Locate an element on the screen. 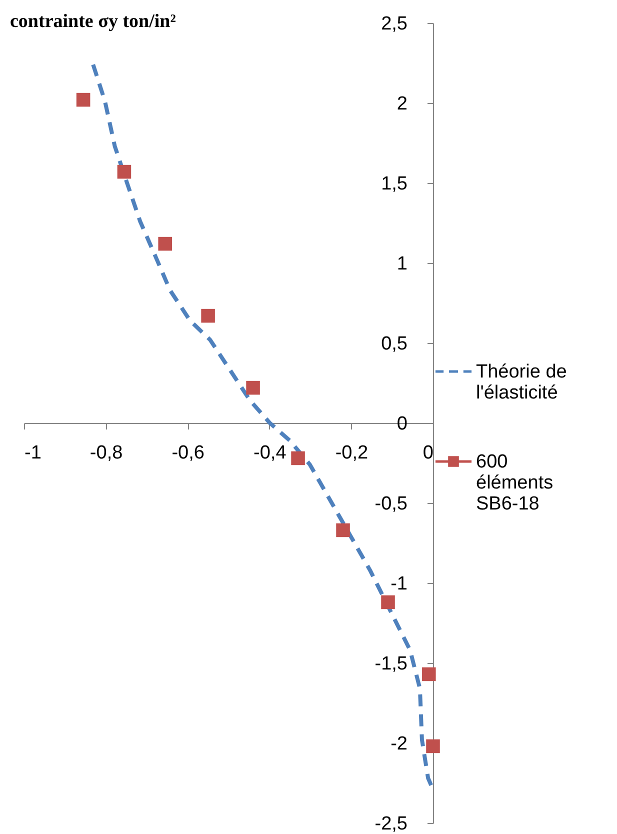  y-tick-label: 2 is located at coordinates (402, 104).